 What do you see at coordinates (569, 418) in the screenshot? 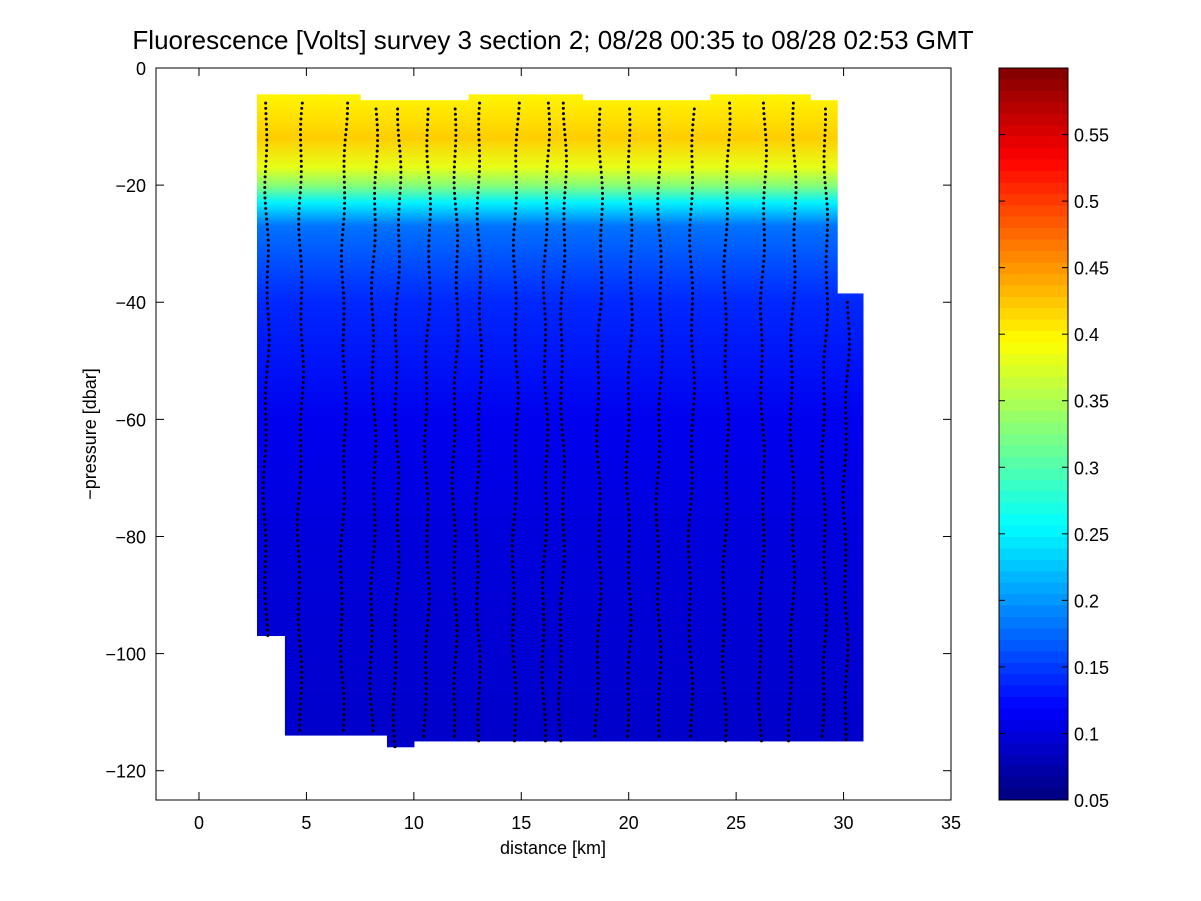
I see `field-column` at bounding box center [569, 418].